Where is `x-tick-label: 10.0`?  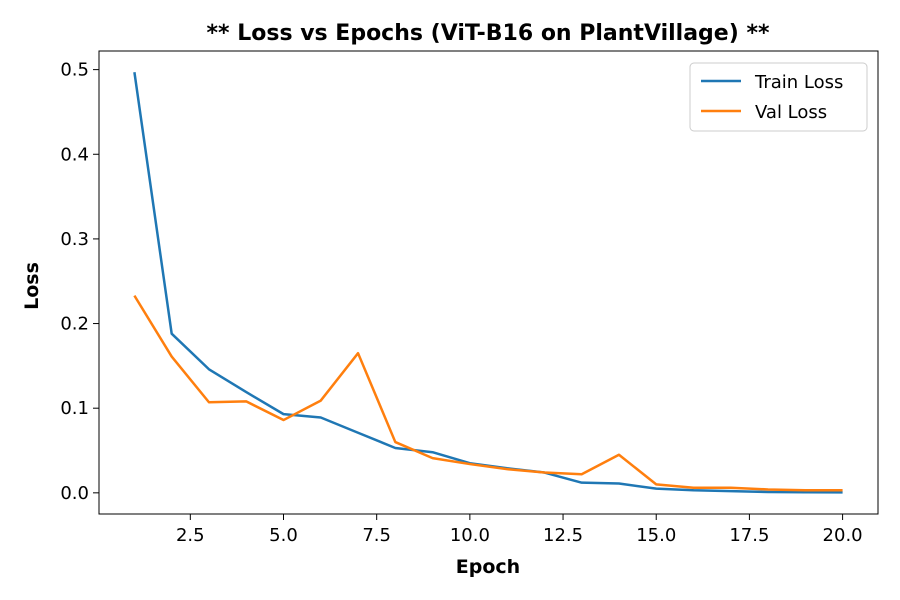 x-tick-label: 10.0 is located at coordinates (470, 535).